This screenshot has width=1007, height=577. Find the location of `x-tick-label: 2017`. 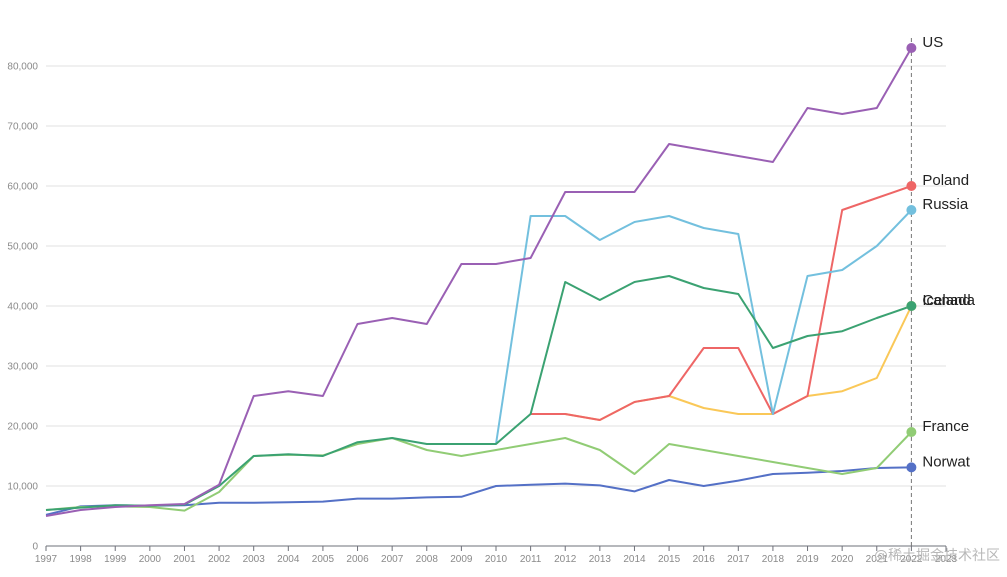

x-tick-label: 2017 is located at coordinates (738, 559).